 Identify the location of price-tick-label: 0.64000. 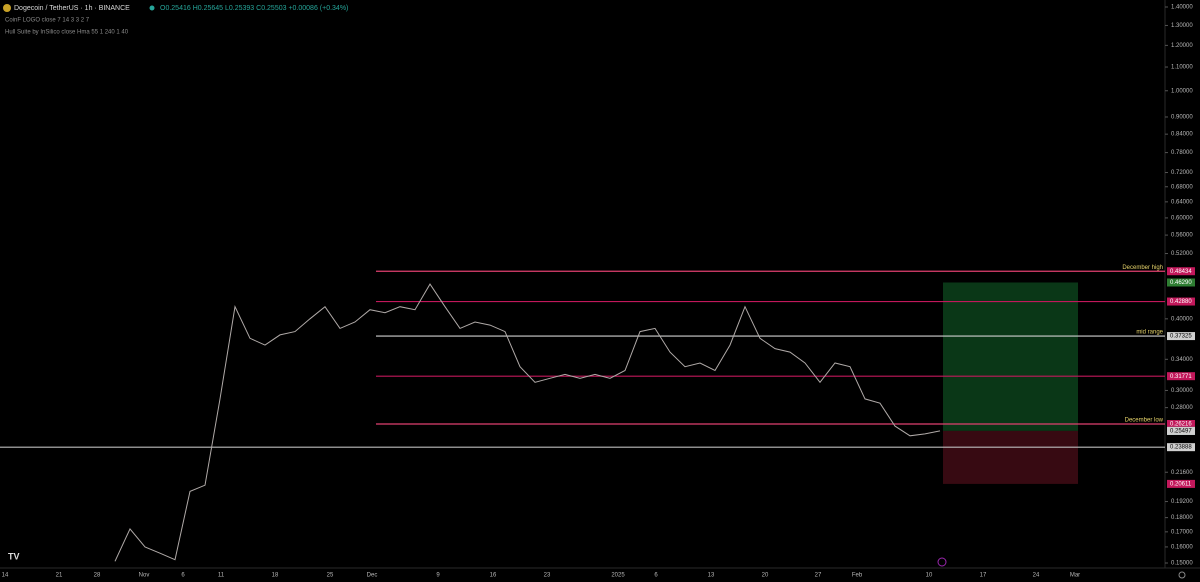
(1182, 202).